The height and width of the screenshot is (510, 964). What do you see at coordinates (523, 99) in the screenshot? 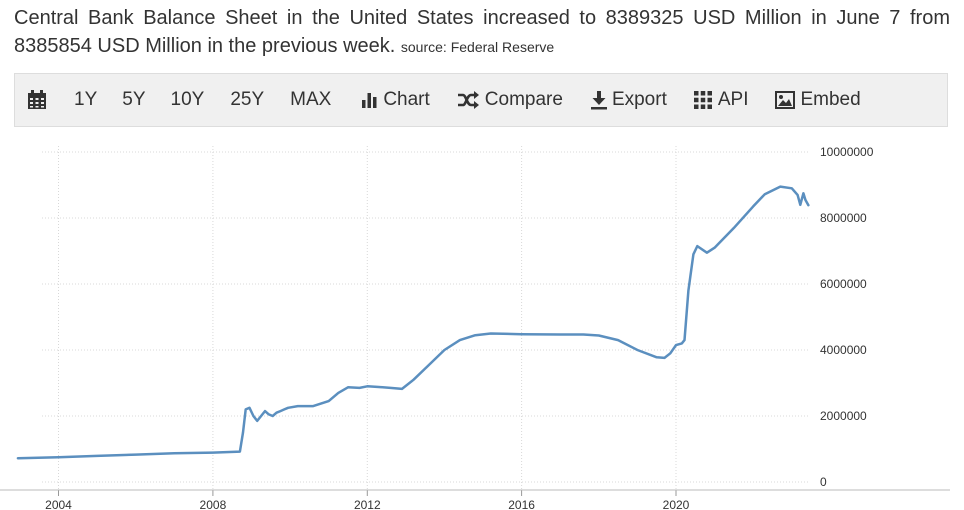
I see `compare-label: Compare` at bounding box center [523, 99].